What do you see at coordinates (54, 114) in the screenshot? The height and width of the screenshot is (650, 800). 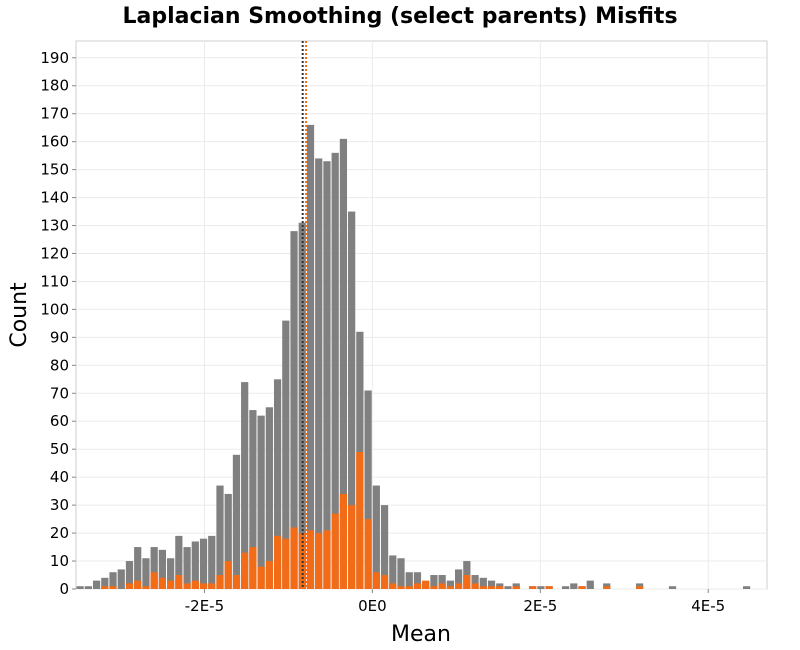 I see `y-tick-label: 170` at bounding box center [54, 114].